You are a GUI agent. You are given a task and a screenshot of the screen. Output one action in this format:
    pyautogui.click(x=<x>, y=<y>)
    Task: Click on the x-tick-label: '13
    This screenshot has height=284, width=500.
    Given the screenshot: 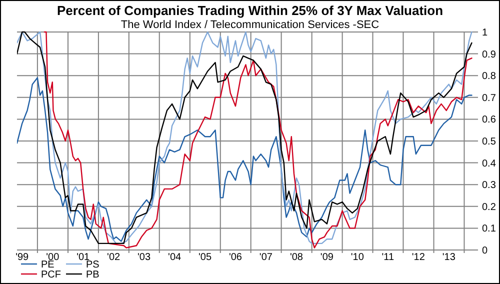 What is the action you would take?
    pyautogui.click(x=449, y=257)
    